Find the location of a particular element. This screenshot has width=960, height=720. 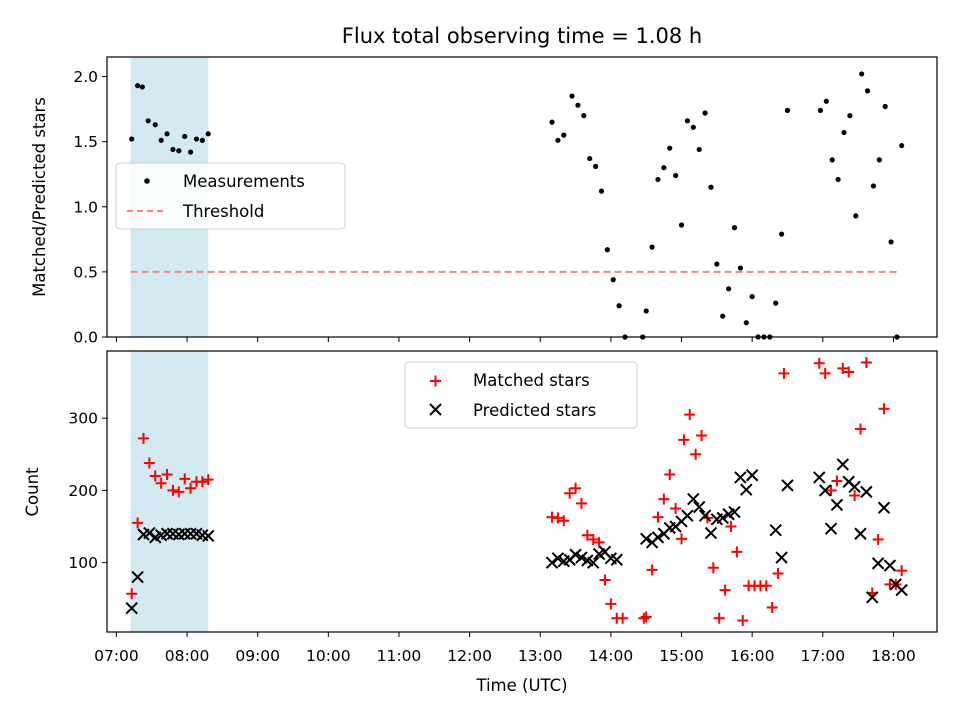

xtick-label: 18:00 is located at coordinates (893, 656).